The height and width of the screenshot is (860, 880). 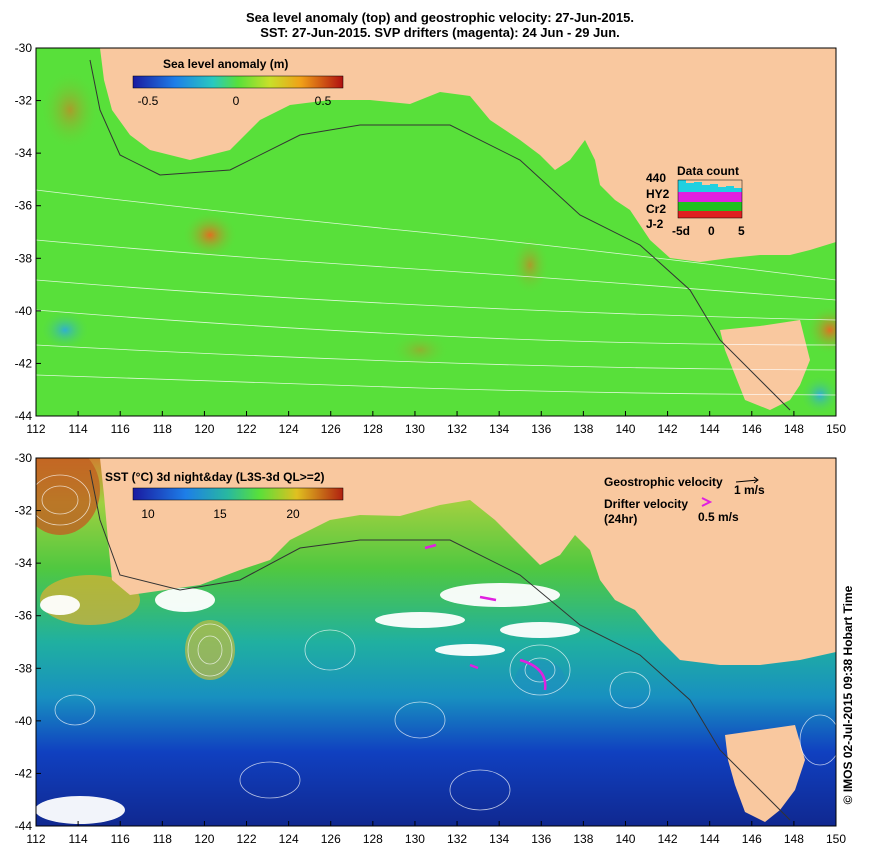 I want to click on drifter-velocity-arrow-icon, so click(x=707, y=502).